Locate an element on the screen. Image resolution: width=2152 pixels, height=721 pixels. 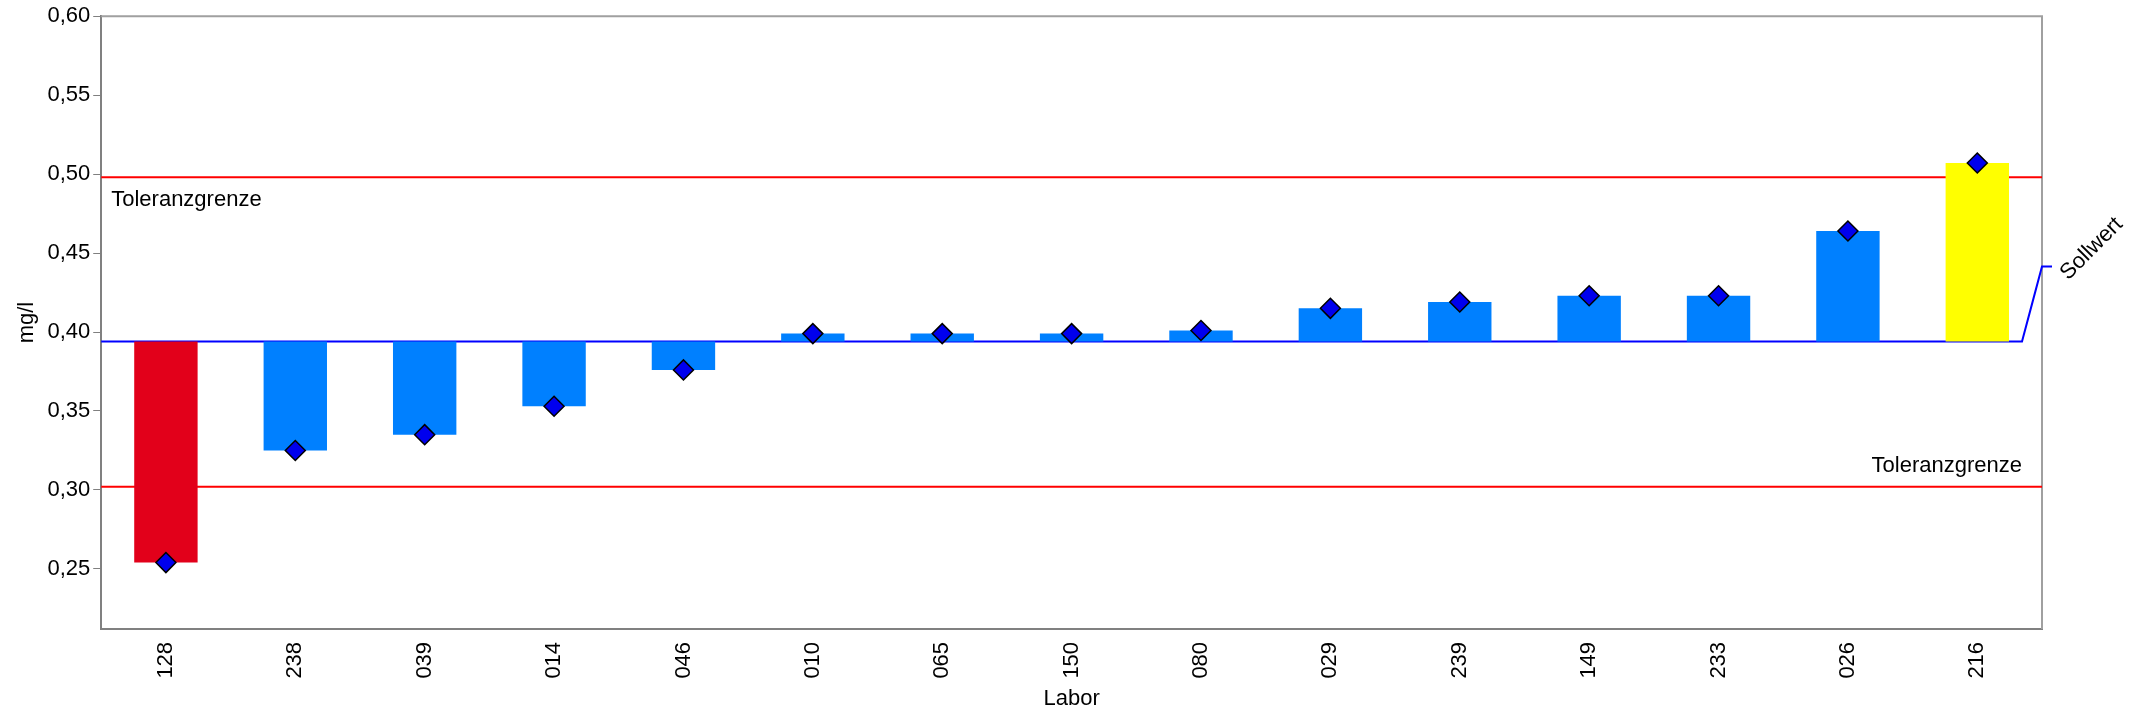
x-axis-title: Labor is located at coordinates (1071, 697).